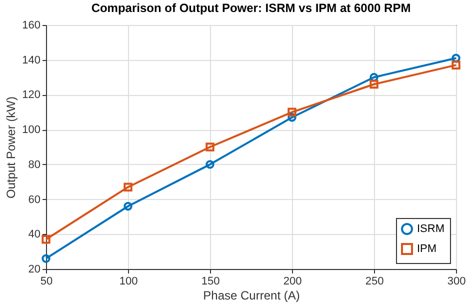 The height and width of the screenshot is (307, 471). I want to click on x-tick-label: 100, so click(128, 282).